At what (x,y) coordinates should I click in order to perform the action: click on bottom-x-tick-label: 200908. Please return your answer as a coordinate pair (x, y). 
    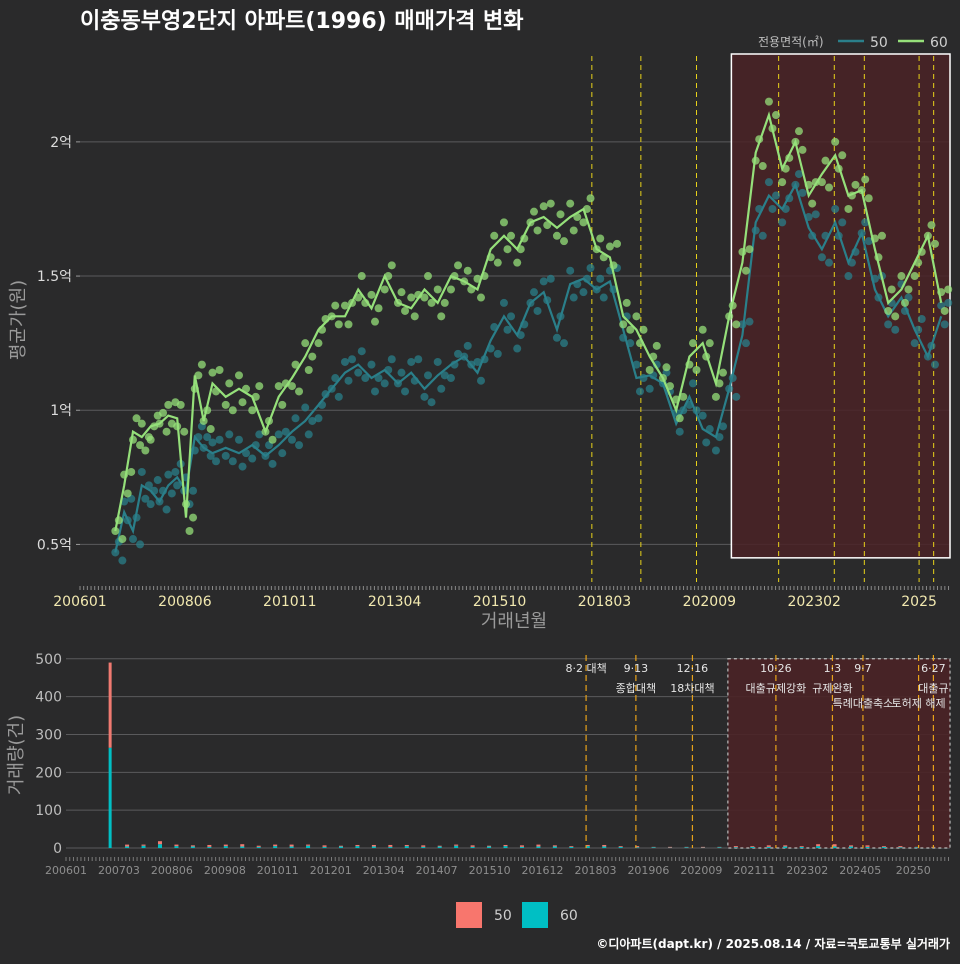
    Looking at the image, I should click on (225, 870).